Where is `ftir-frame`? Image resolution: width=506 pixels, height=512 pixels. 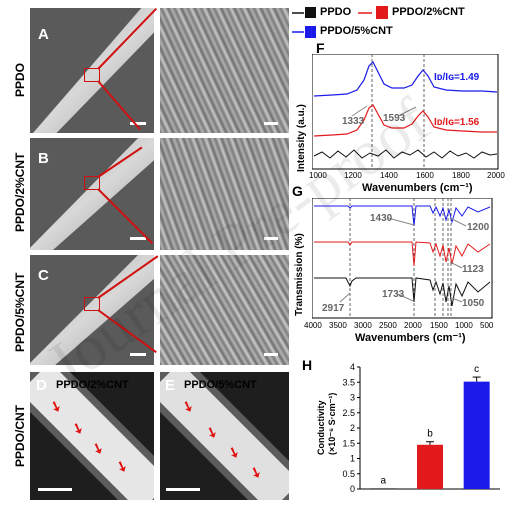
ftir-frame is located at coordinates (402, 258).